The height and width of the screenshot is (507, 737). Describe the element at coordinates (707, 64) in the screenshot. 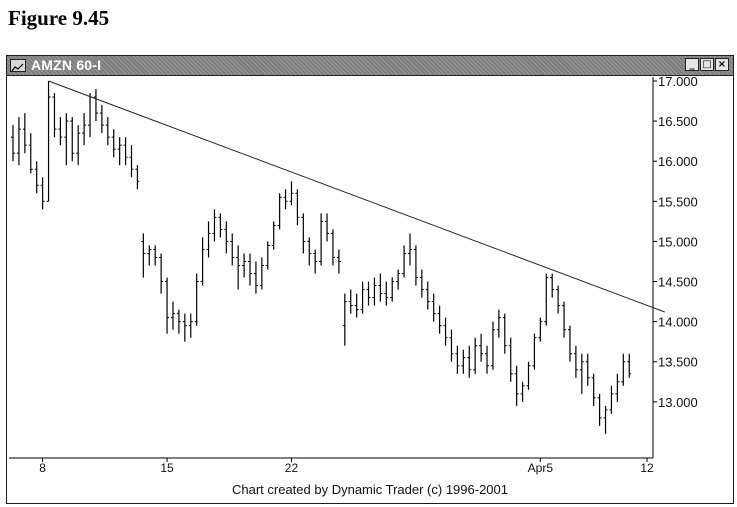

I see `maximize-button: □` at that location.